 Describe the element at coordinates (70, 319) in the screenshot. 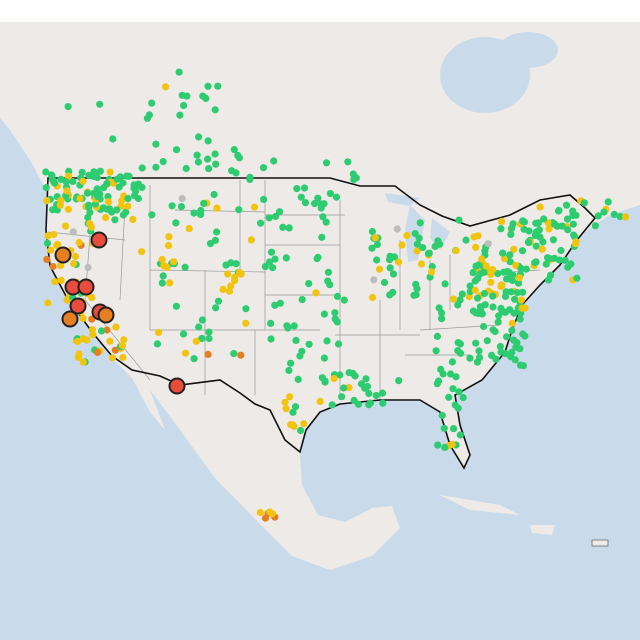

I see `large-marker` at that location.